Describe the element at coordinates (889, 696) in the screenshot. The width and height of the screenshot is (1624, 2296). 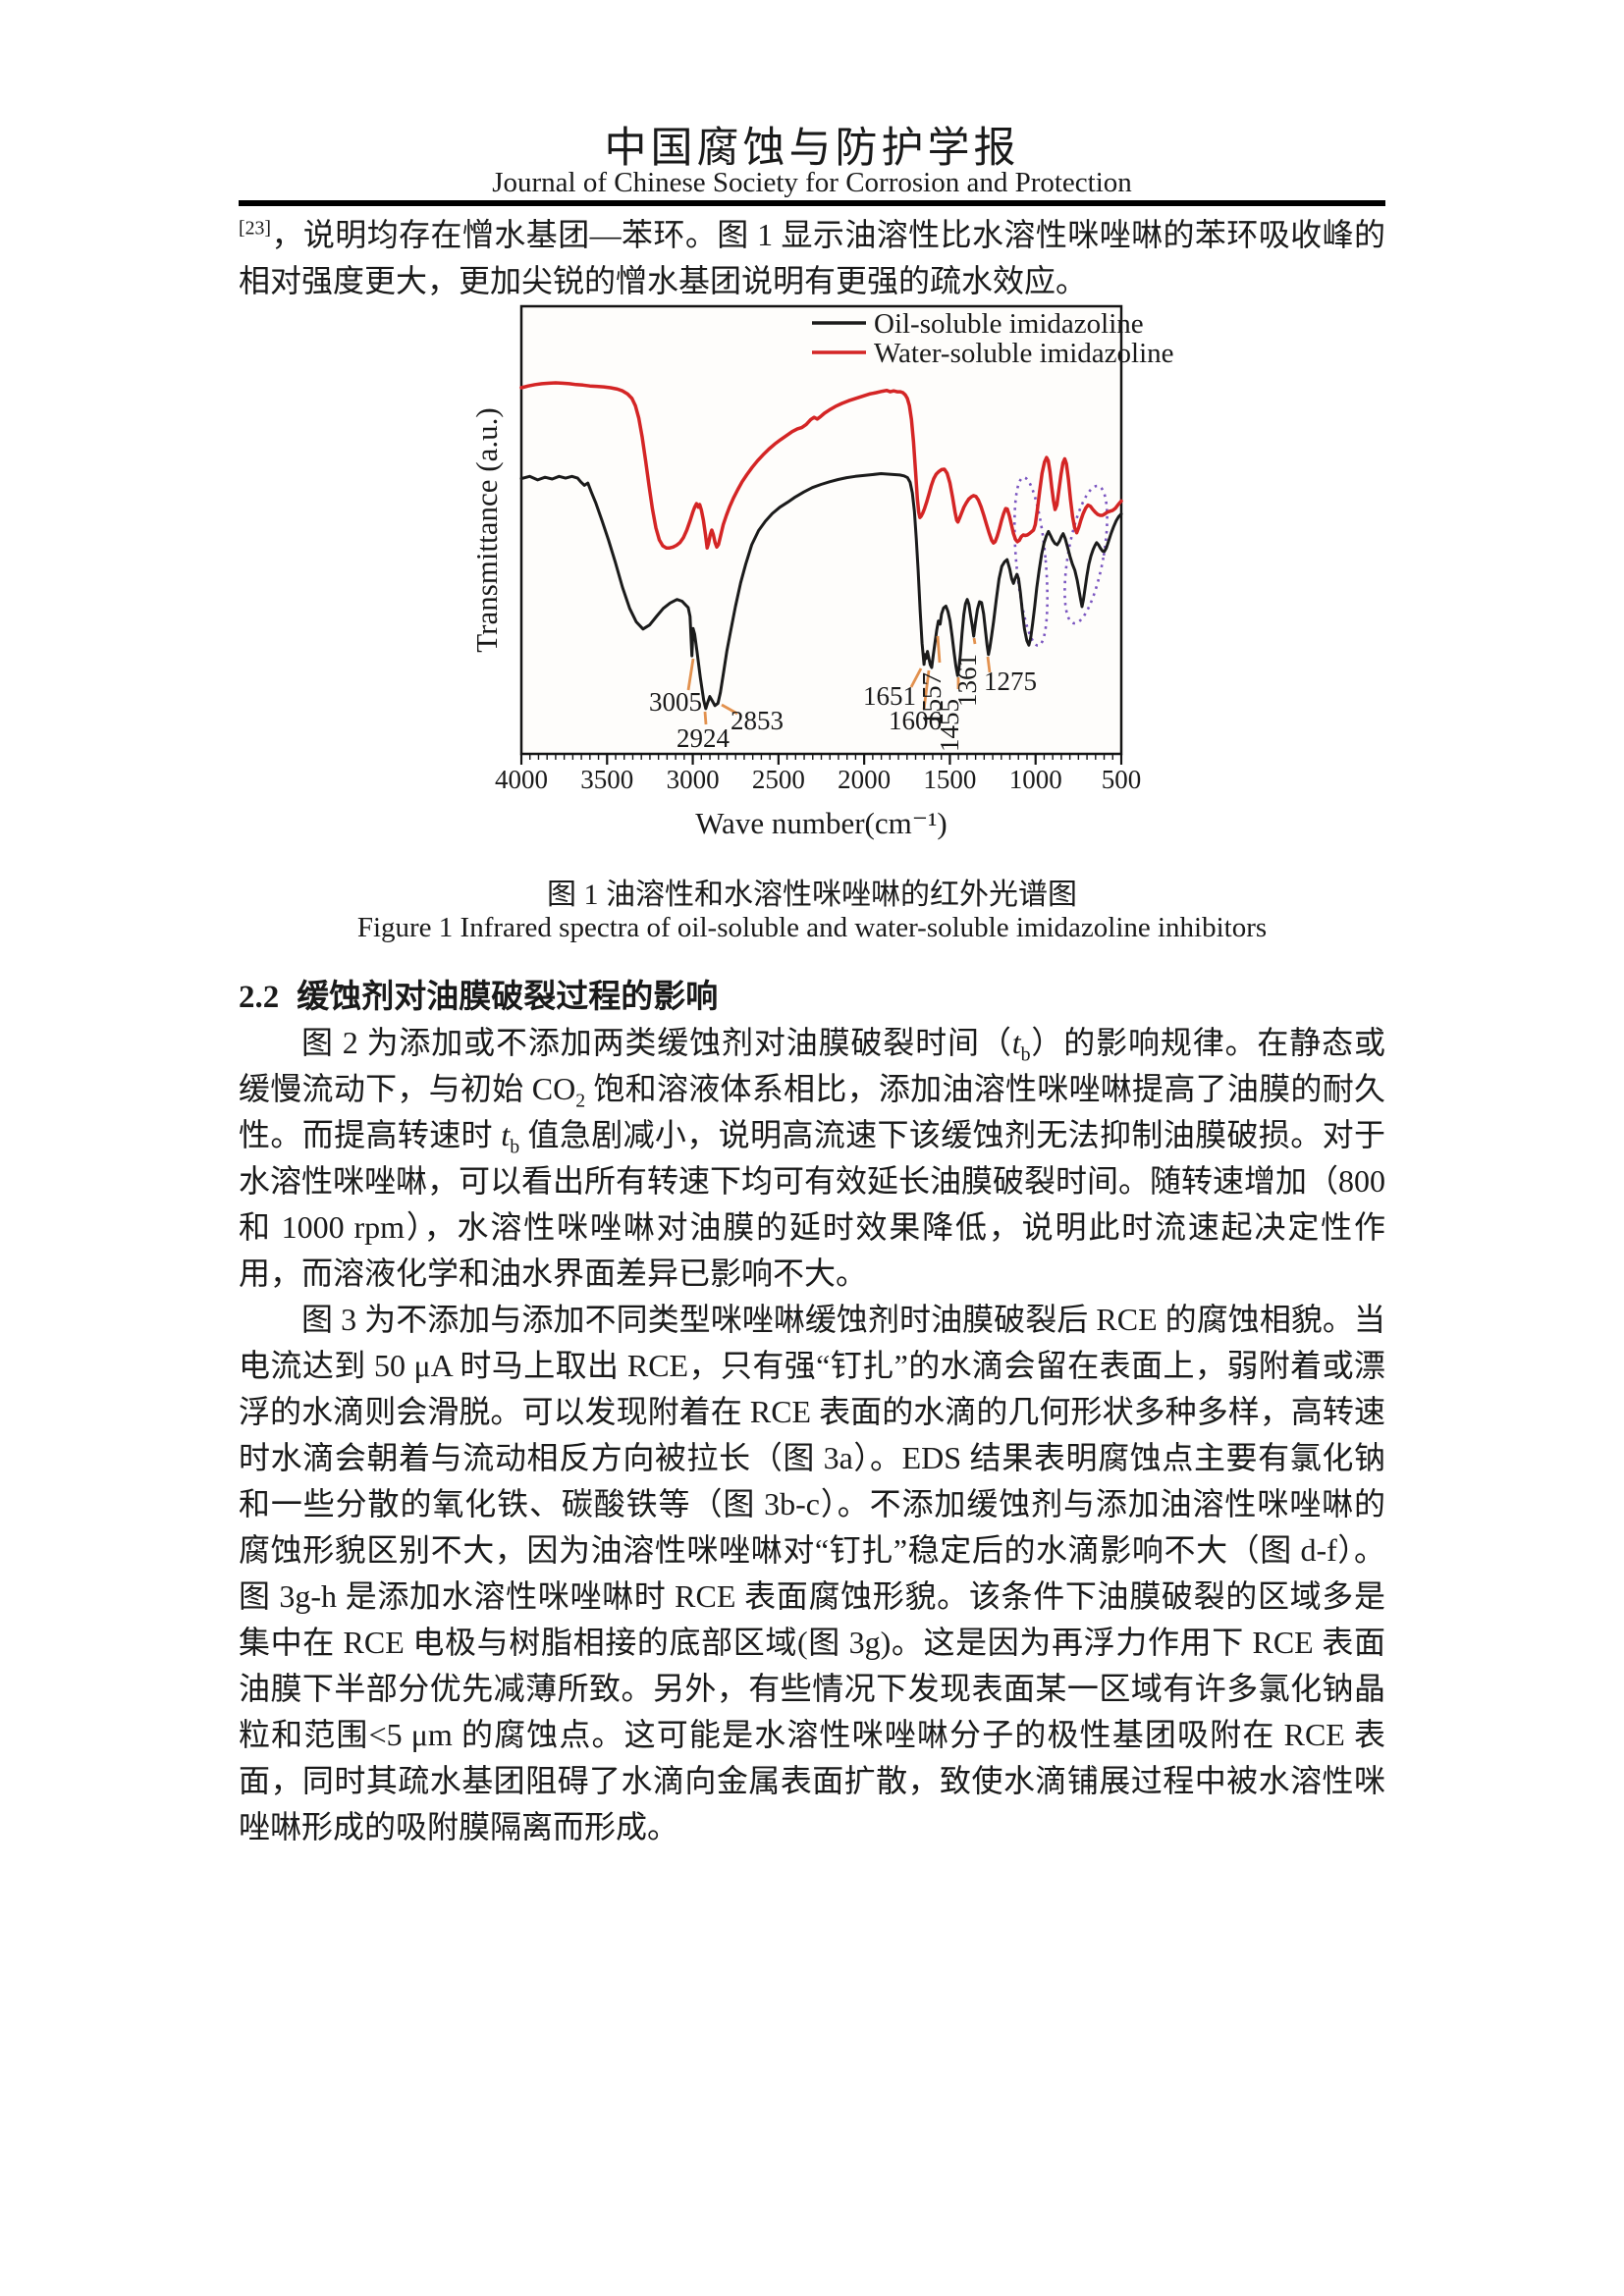
I see `peak-label: 1651` at that location.